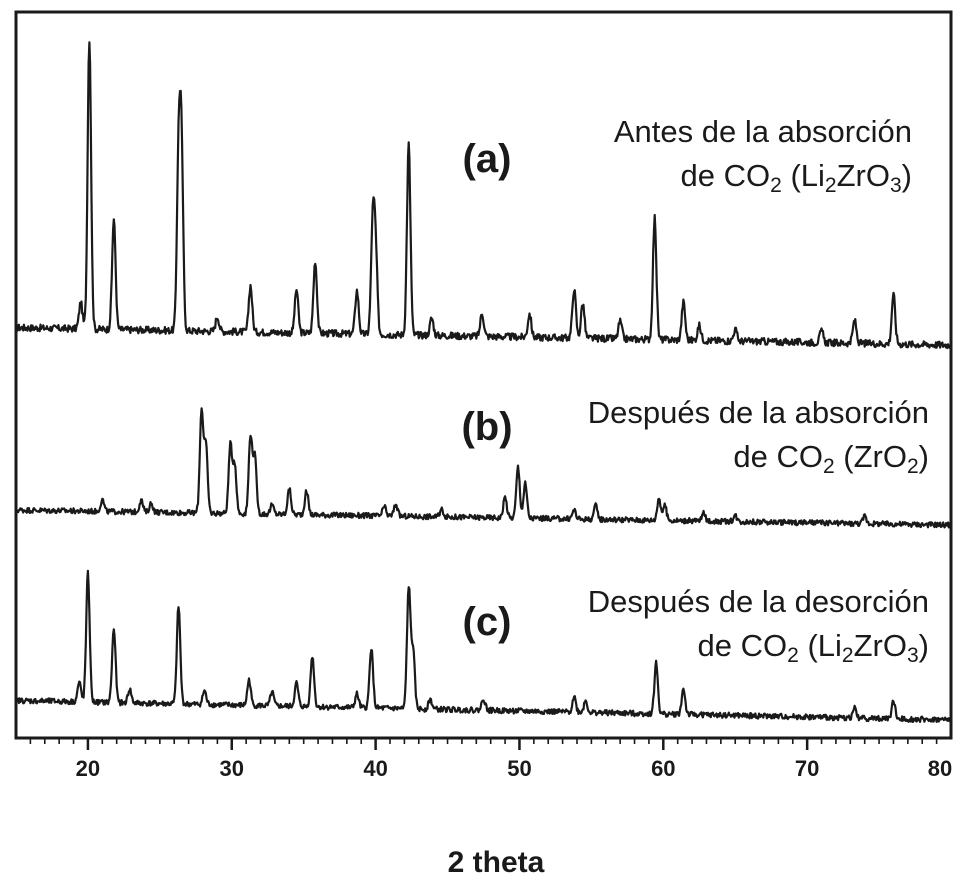 The width and height of the screenshot is (965, 882). I want to click on caption-line-1: Antes de la absorción, so click(763, 131).